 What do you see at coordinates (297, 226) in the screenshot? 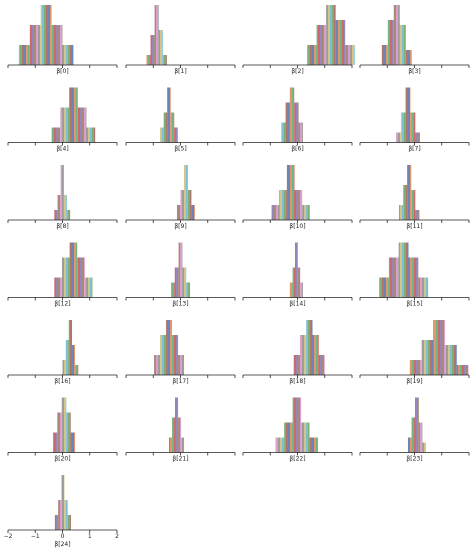
I see `x-axis-label: β[10]` at bounding box center [297, 226].